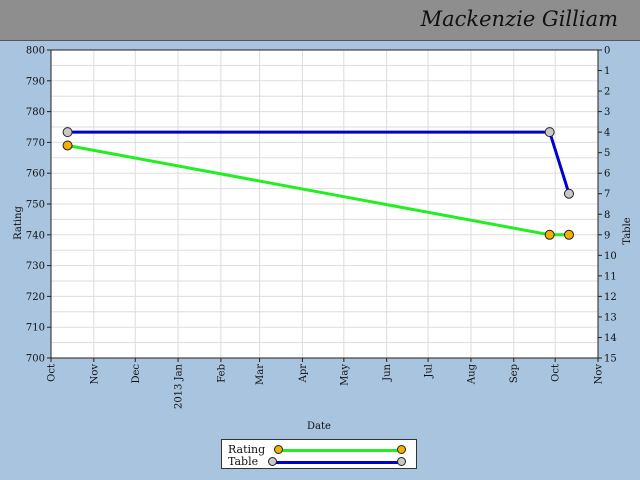 Image resolution: width=640 pixels, height=480 pixels. What do you see at coordinates (607, 112) in the screenshot?
I see `y2-tick-label: 3` at bounding box center [607, 112].